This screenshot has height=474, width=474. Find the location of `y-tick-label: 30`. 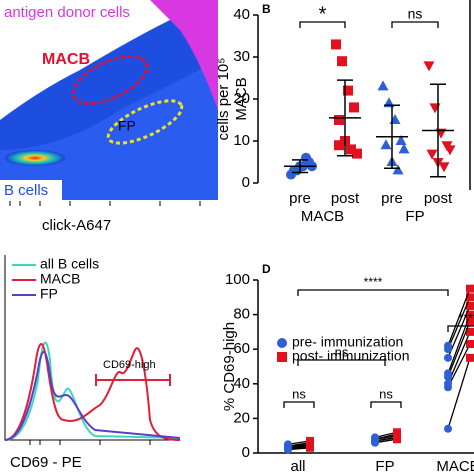

y-tick-label: 30 is located at coordinates (241, 56).